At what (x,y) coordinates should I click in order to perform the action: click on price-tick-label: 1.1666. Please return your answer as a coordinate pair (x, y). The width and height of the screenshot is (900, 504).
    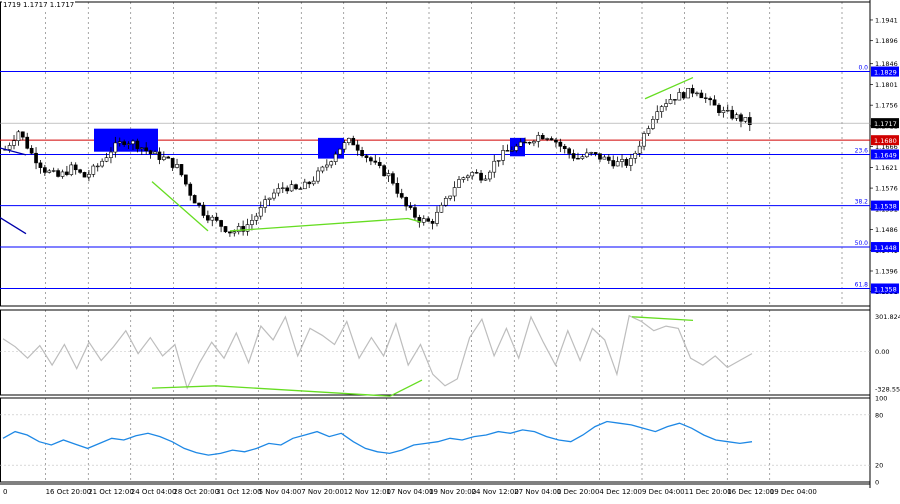
    Looking at the image, I should click on (886, 147).